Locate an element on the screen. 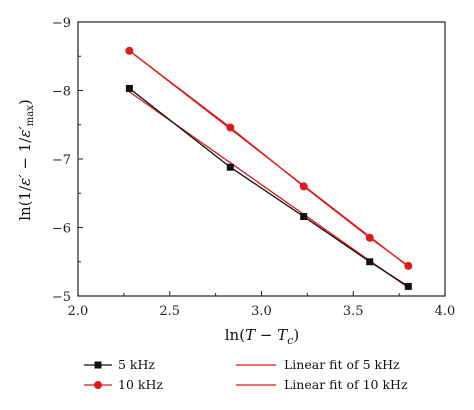  y-axis-title: ln(1/ε′ − 1/ε′max) is located at coordinates (26, 160).